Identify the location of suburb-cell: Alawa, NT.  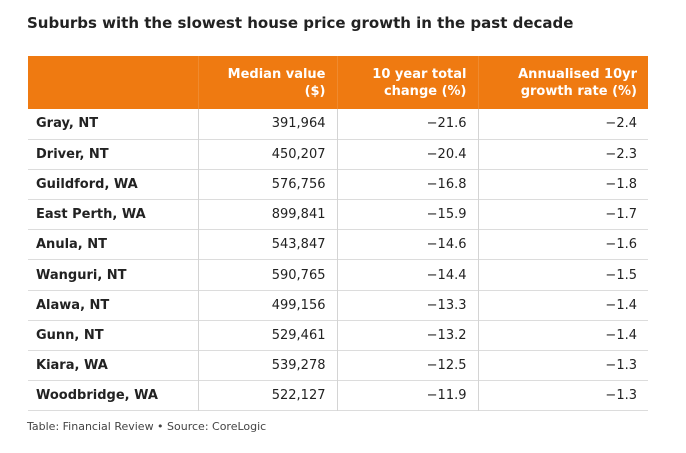
(113, 305).